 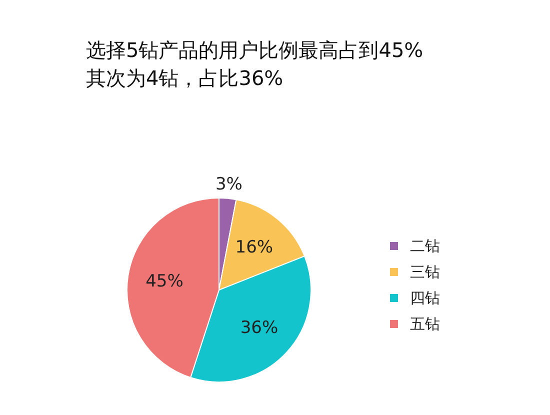 I want to click on data-label: 3%, so click(x=228, y=184).